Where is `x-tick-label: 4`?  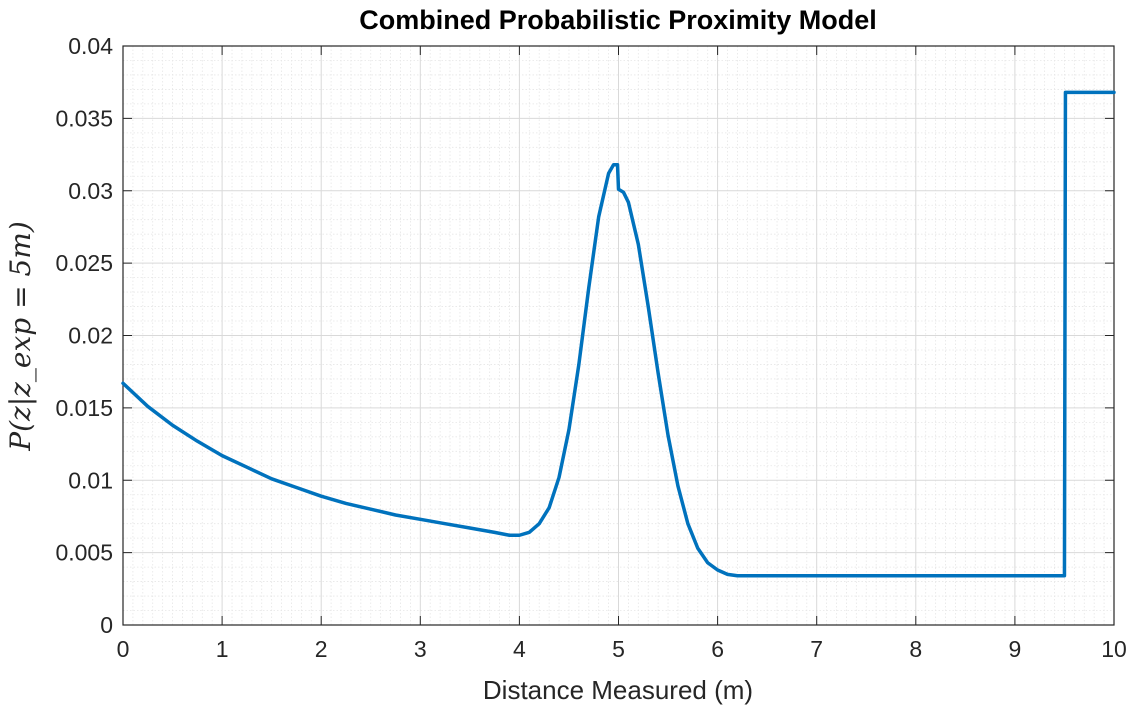 x-tick-label: 4 is located at coordinates (519, 649).